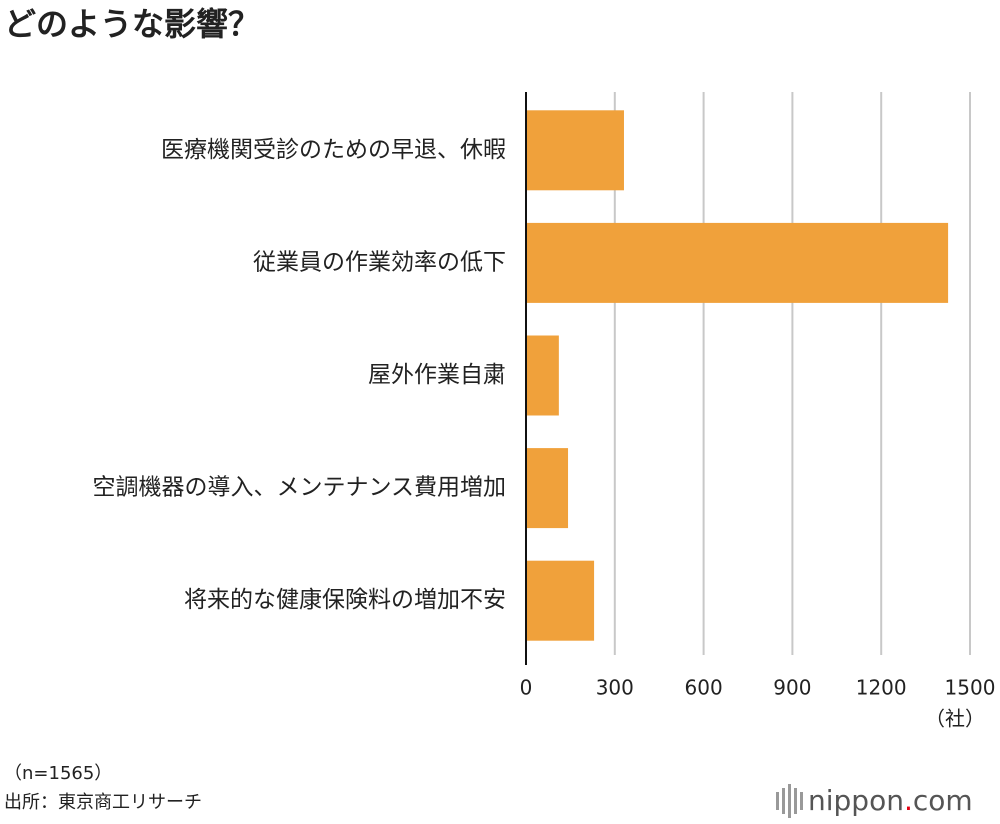 The height and width of the screenshot is (824, 1000). I want to click on logo: nippon.com, so click(874, 801).